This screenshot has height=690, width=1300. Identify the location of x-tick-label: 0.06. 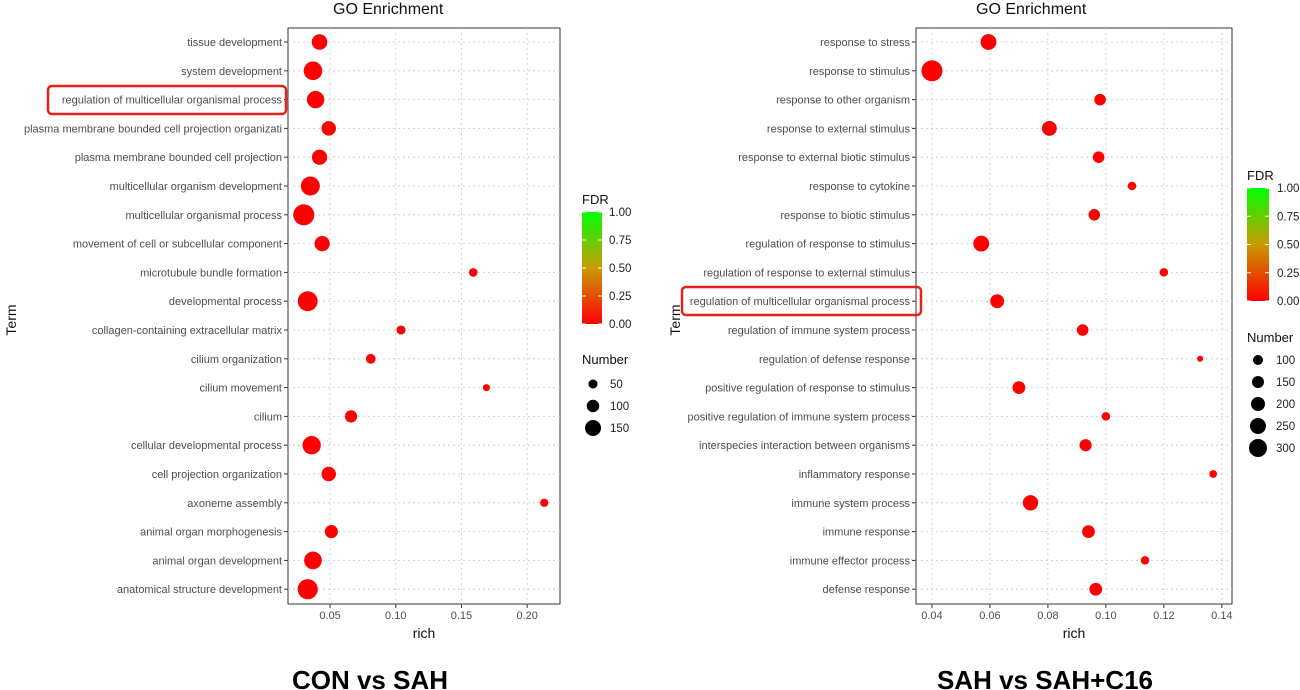
(989, 616).